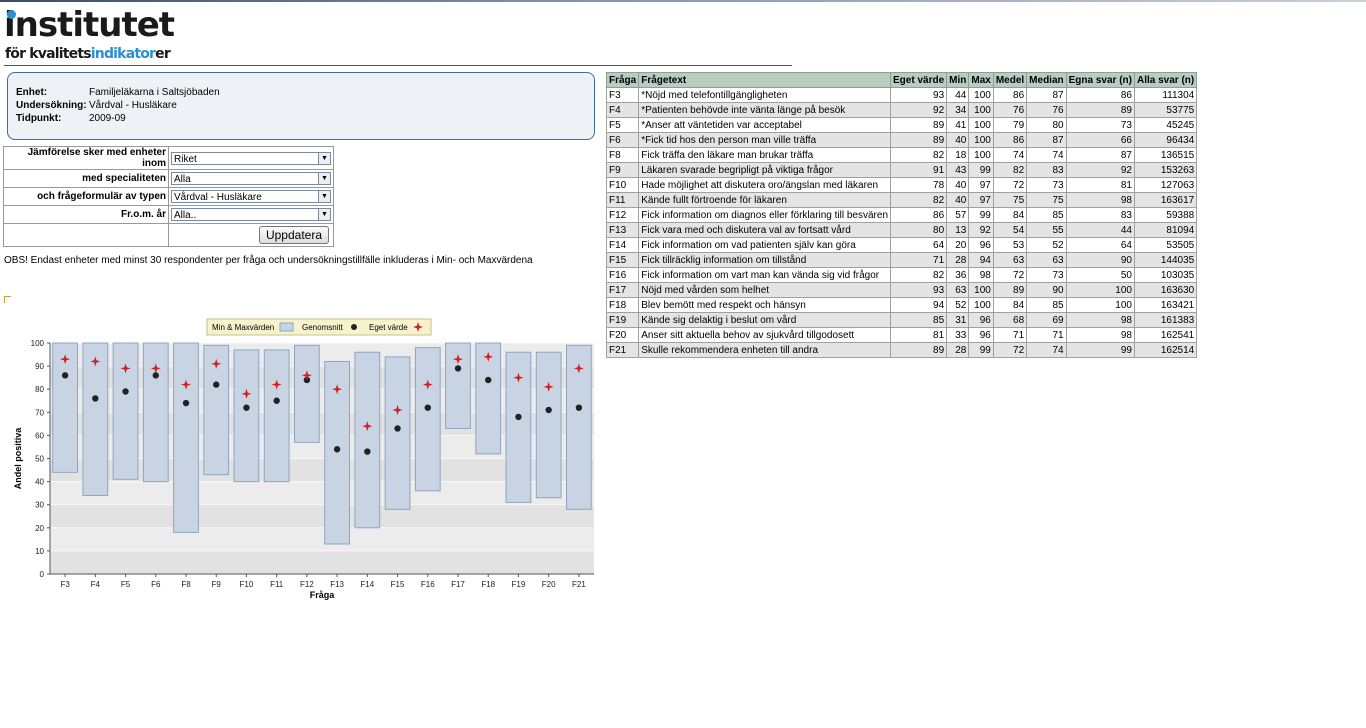 The image size is (1366, 728). What do you see at coordinates (163, 54) in the screenshot?
I see `logo-sub-part-c: er` at bounding box center [163, 54].